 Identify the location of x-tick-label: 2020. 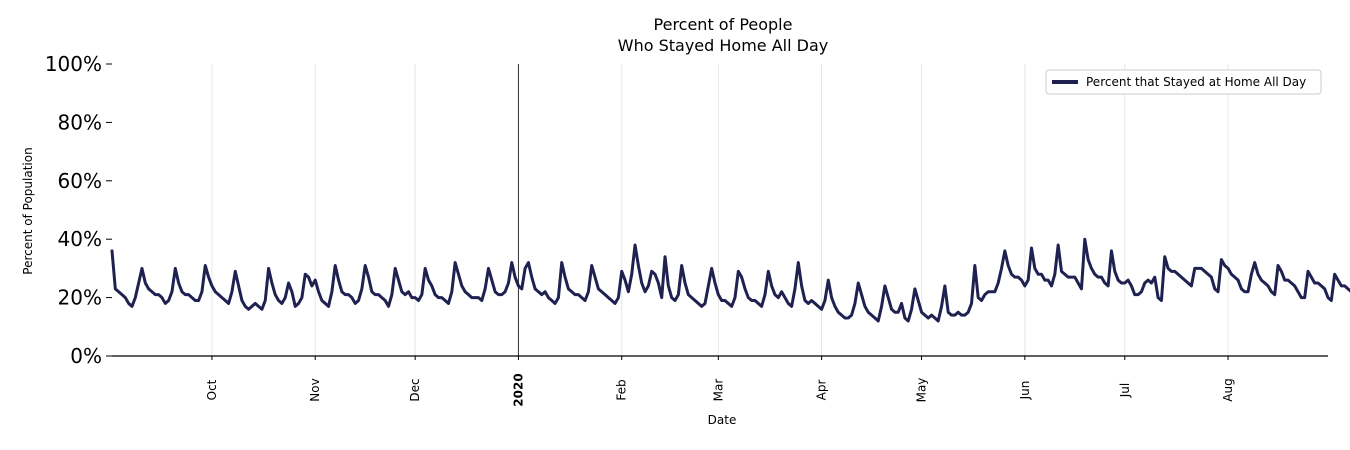
(518, 389).